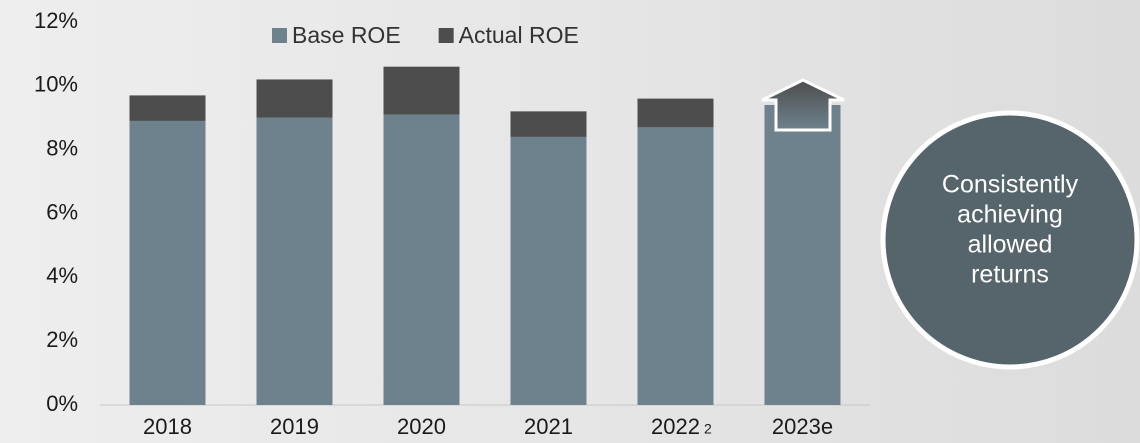 This screenshot has width=1140, height=443. I want to click on annotation-circle, so click(1010, 240).